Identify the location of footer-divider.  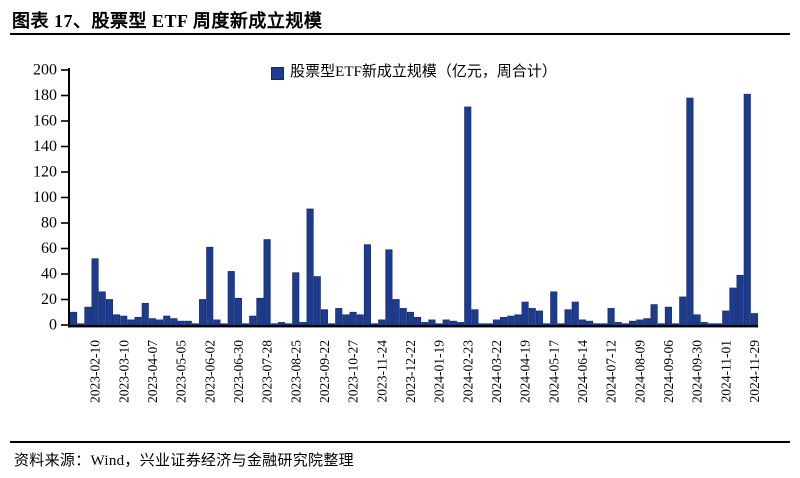
(400, 442).